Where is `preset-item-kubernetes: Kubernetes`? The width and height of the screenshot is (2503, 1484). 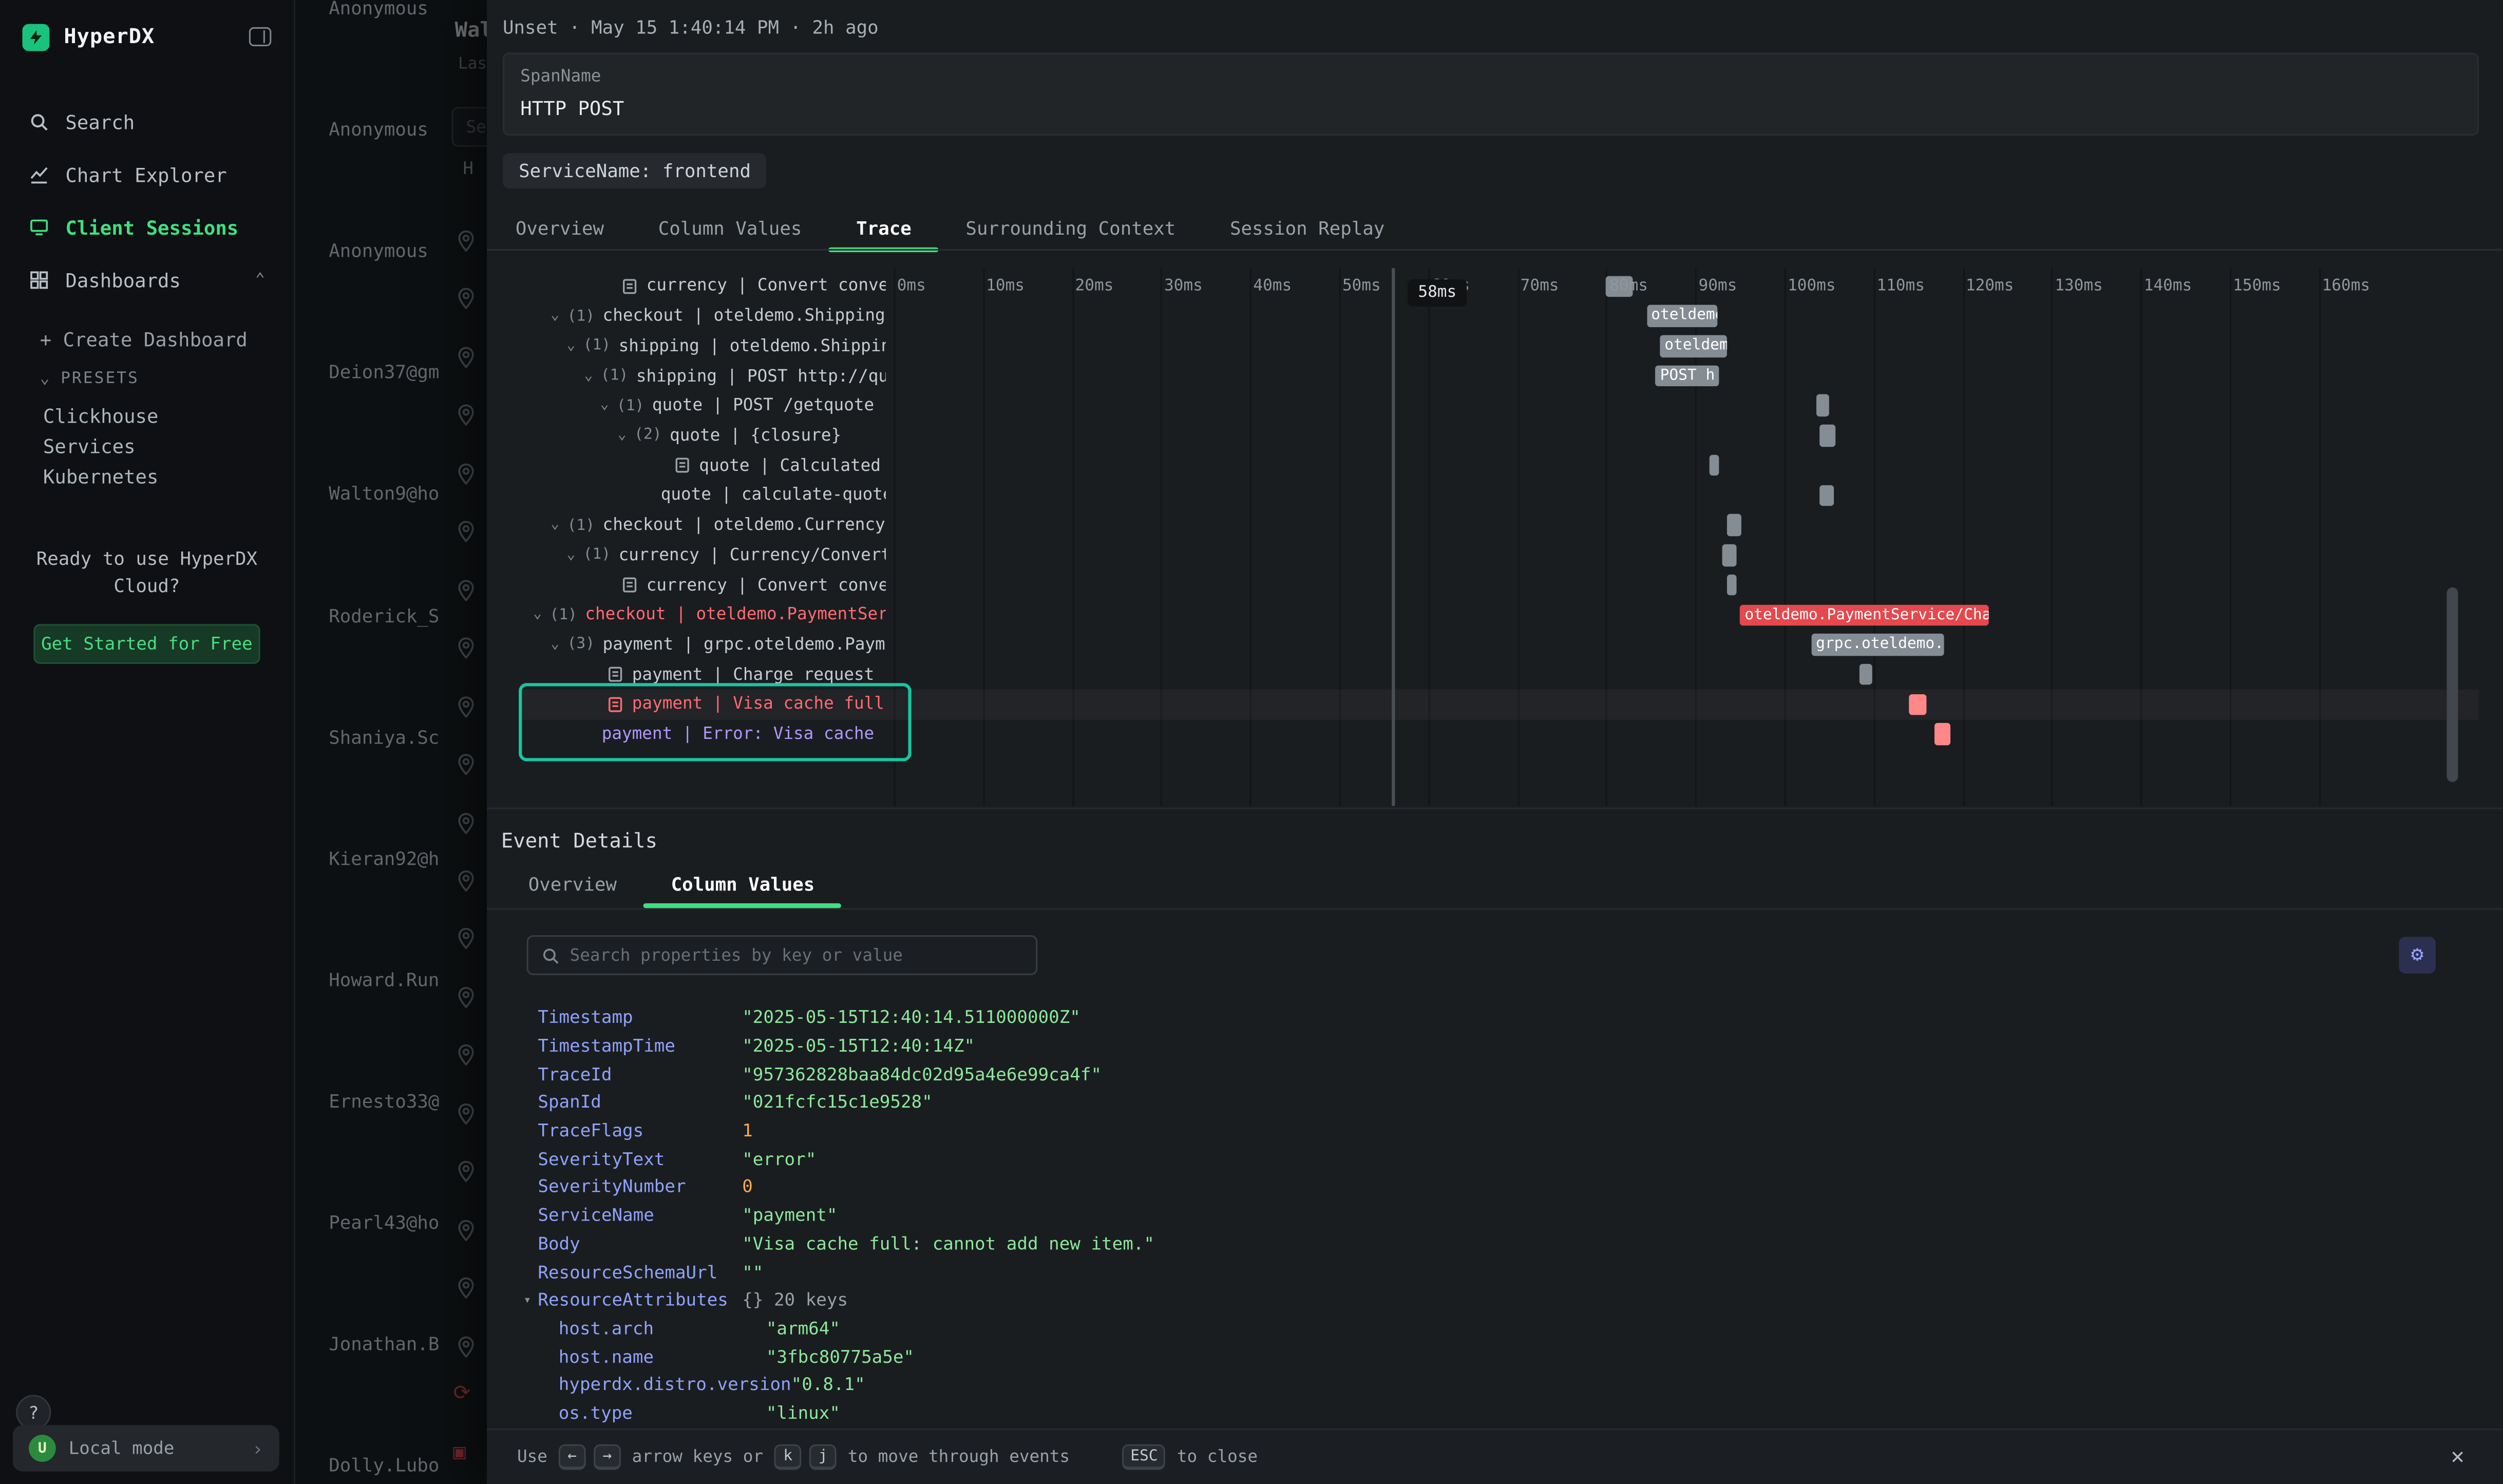
preset-item-kubernetes: Kubernetes is located at coordinates (101, 476).